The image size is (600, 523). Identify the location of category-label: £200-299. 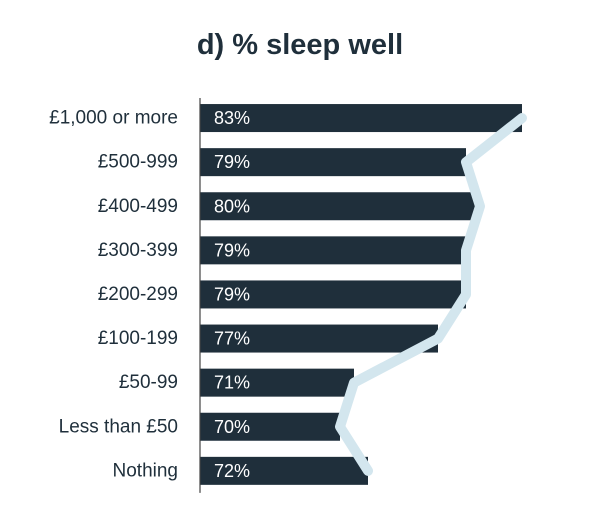
(138, 294).